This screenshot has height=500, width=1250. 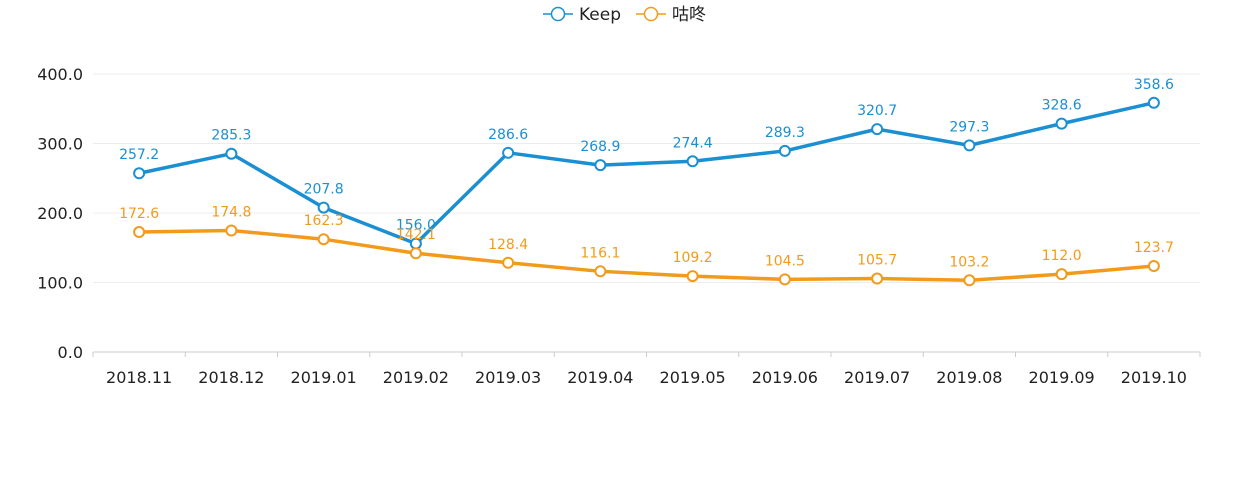 I want to click on data-label: 104.5, so click(x=785, y=261).